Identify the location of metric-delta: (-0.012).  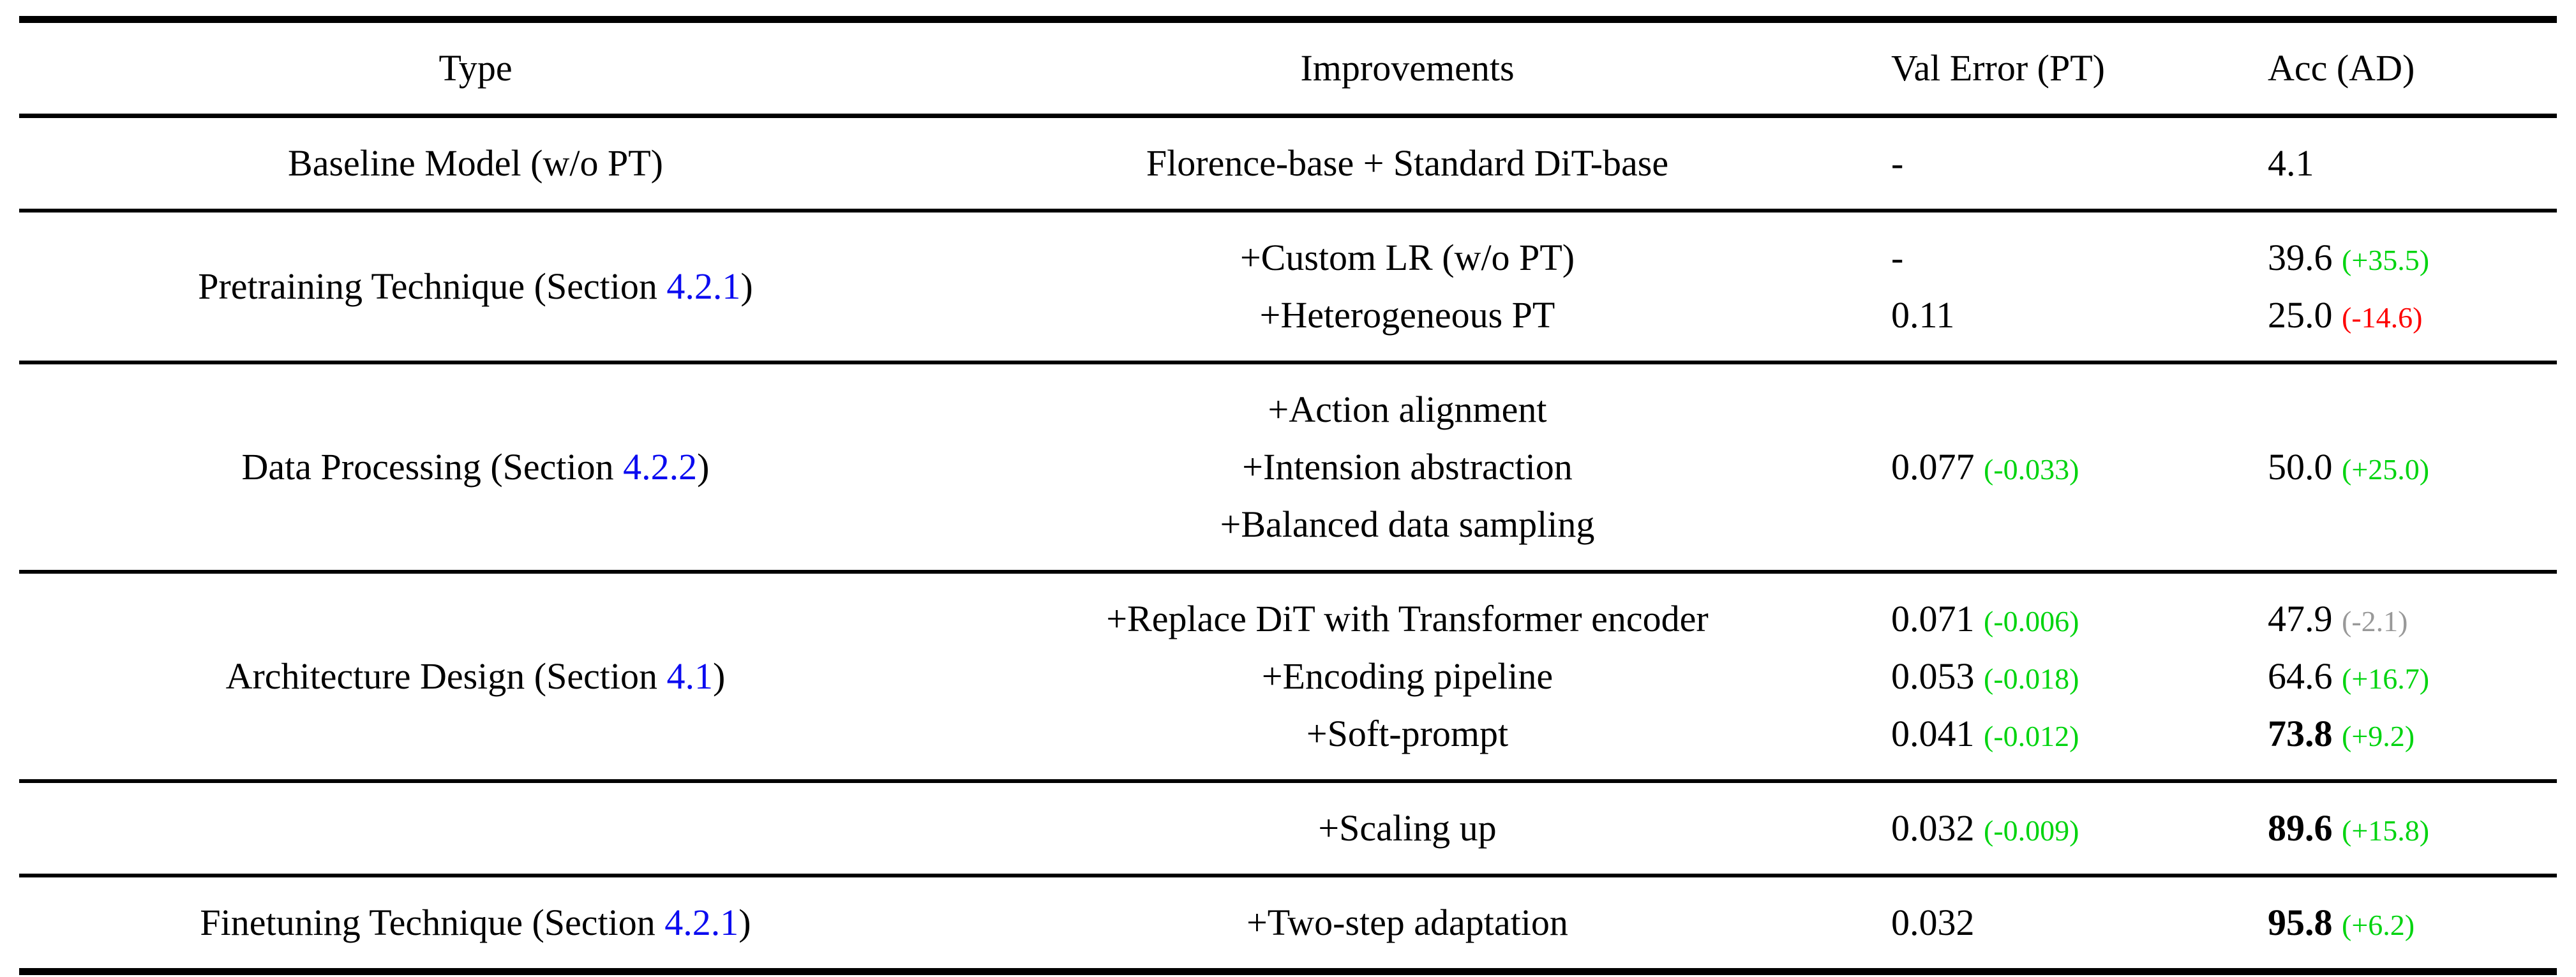
(2031, 736).